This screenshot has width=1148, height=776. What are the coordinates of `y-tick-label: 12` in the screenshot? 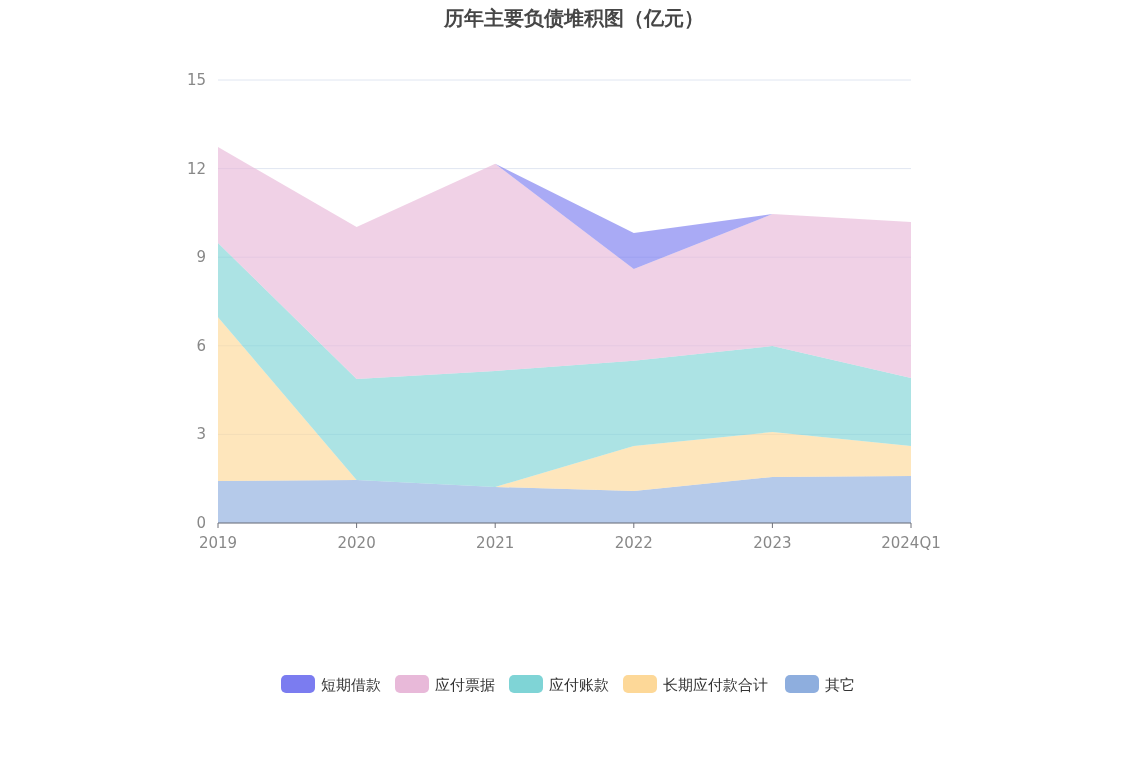 It's located at (196, 168).